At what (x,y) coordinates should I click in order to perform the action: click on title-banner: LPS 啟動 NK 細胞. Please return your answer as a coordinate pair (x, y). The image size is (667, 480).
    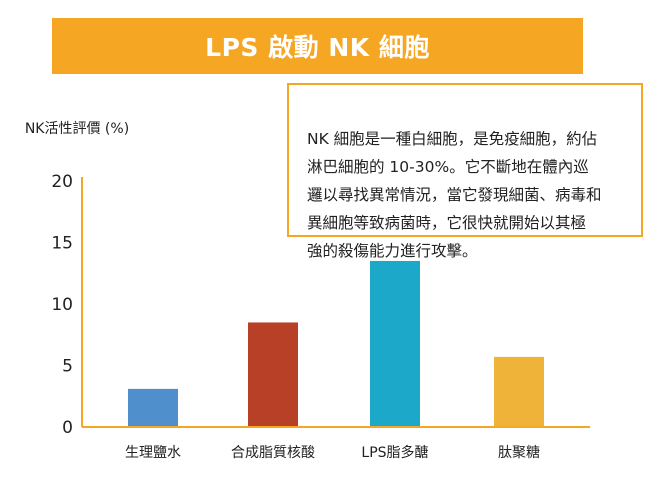
    Looking at the image, I should click on (317, 46).